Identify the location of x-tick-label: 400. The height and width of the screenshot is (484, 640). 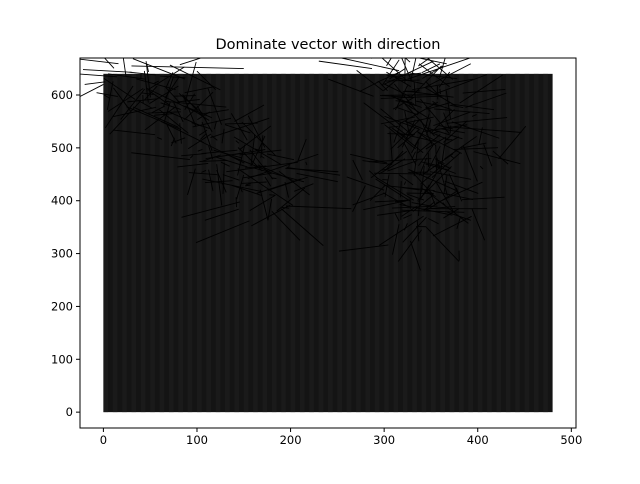
(478, 440).